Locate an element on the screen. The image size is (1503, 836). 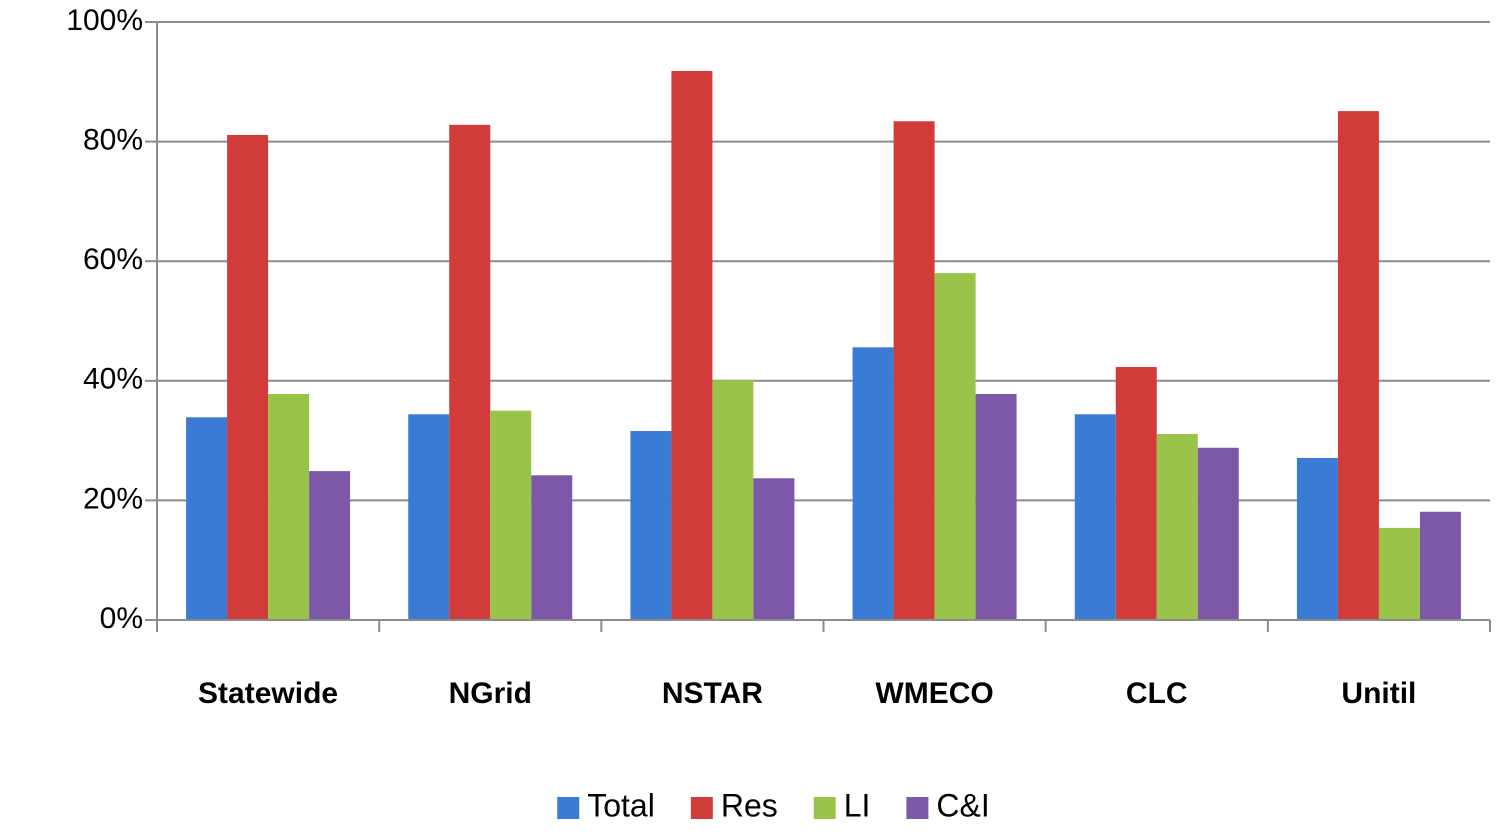
legend-label: Res is located at coordinates (749, 805).